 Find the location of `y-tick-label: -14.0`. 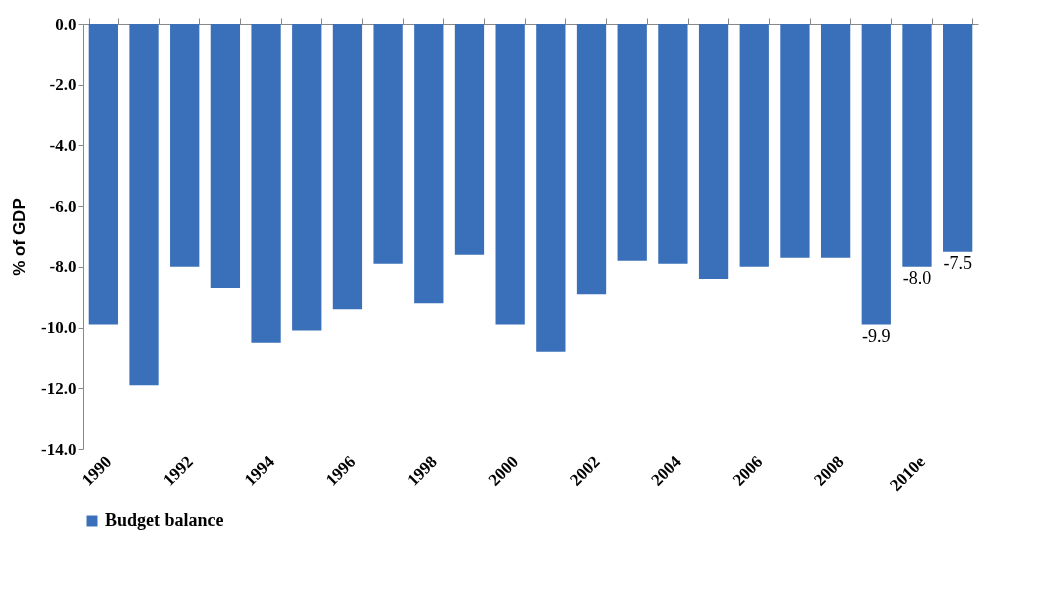

y-tick-label: -14.0 is located at coordinates (59, 449).